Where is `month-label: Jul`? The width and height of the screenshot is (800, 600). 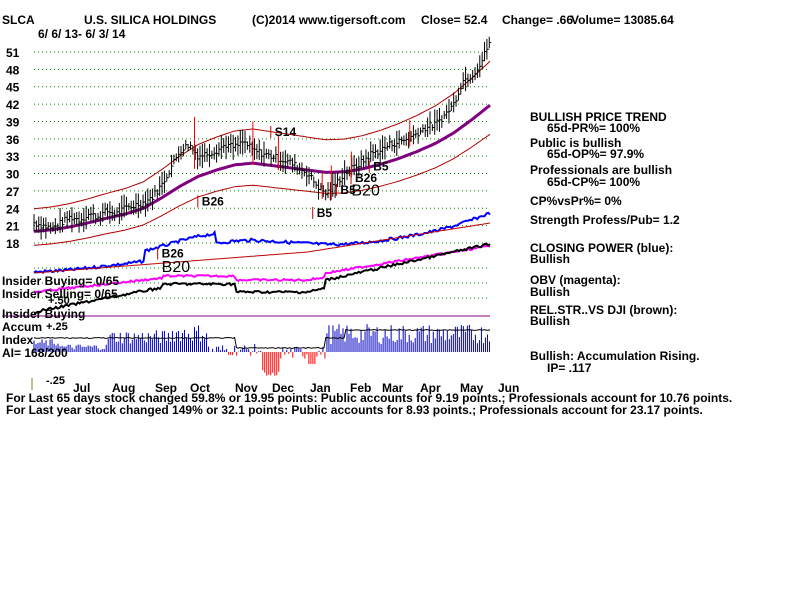 month-label: Jul is located at coordinates (81, 388).